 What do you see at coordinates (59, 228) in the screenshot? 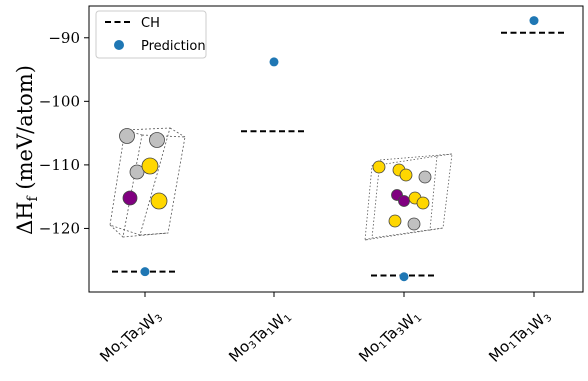
I see `y-tick-label: −120` at bounding box center [59, 228].